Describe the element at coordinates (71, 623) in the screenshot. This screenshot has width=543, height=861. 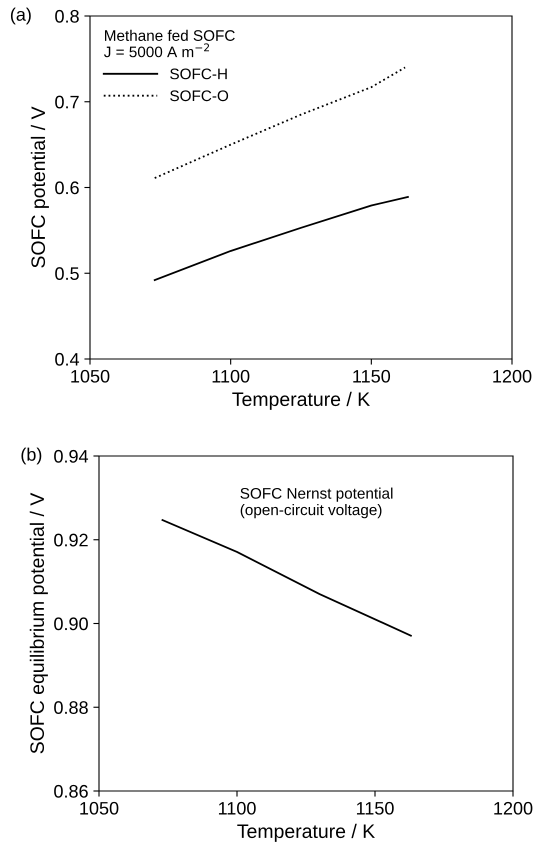
I see `y-tick-label: 0.90` at that location.